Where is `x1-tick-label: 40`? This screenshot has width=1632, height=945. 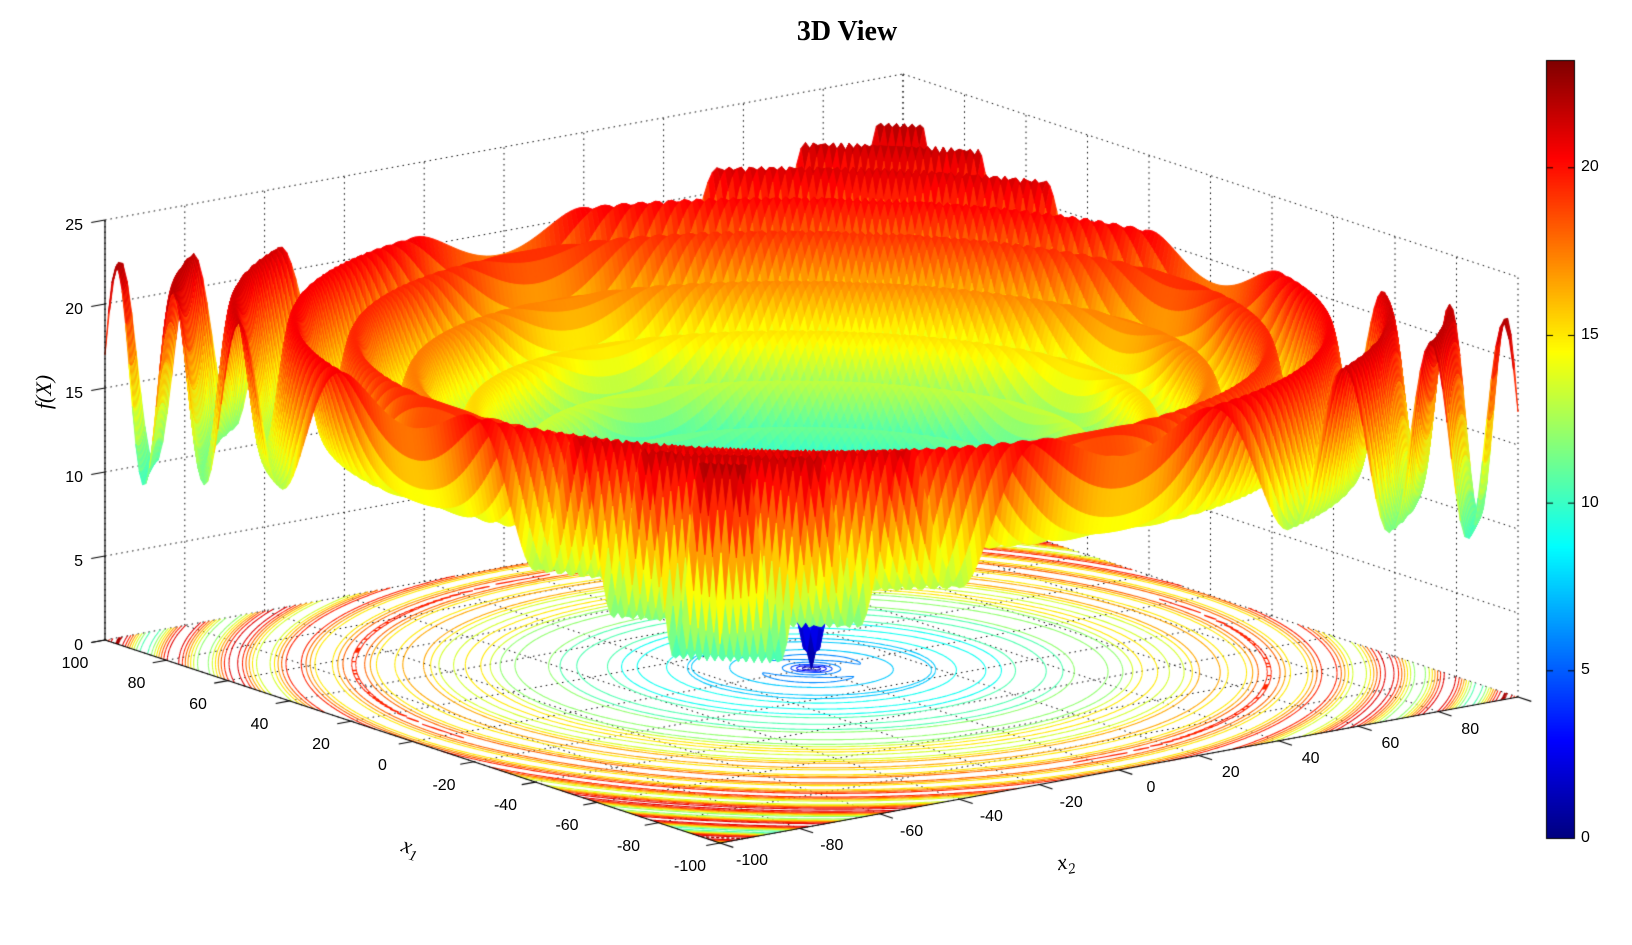
x1-tick-label: 40 is located at coordinates (259, 724).